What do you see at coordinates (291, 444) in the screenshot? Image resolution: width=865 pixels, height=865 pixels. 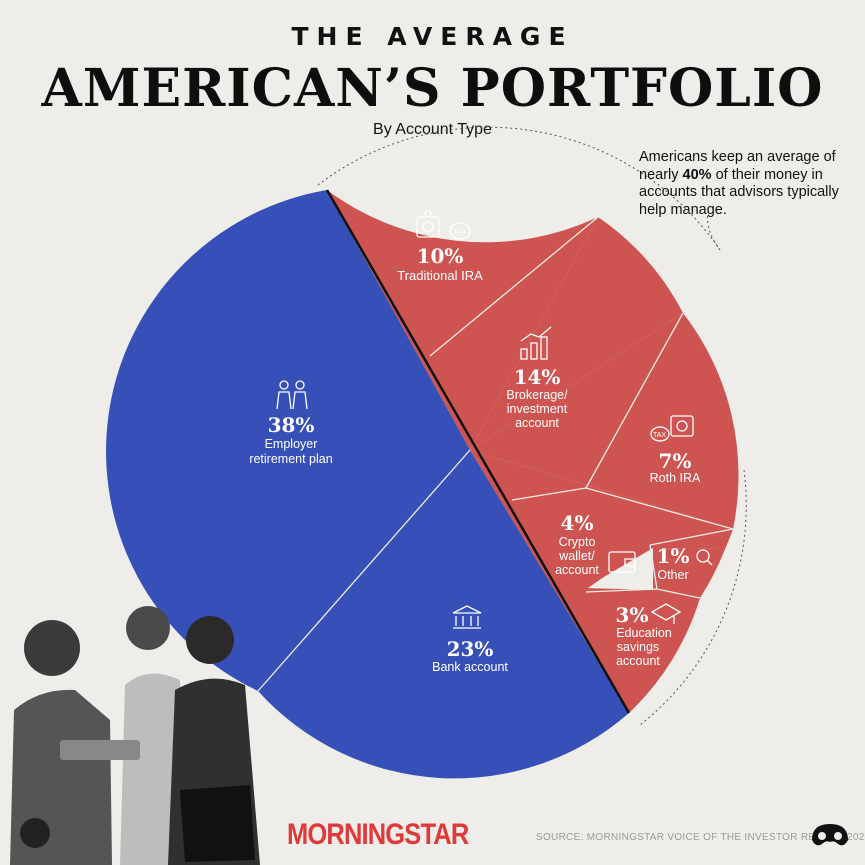 I see `label-employer-line1: Employer` at bounding box center [291, 444].